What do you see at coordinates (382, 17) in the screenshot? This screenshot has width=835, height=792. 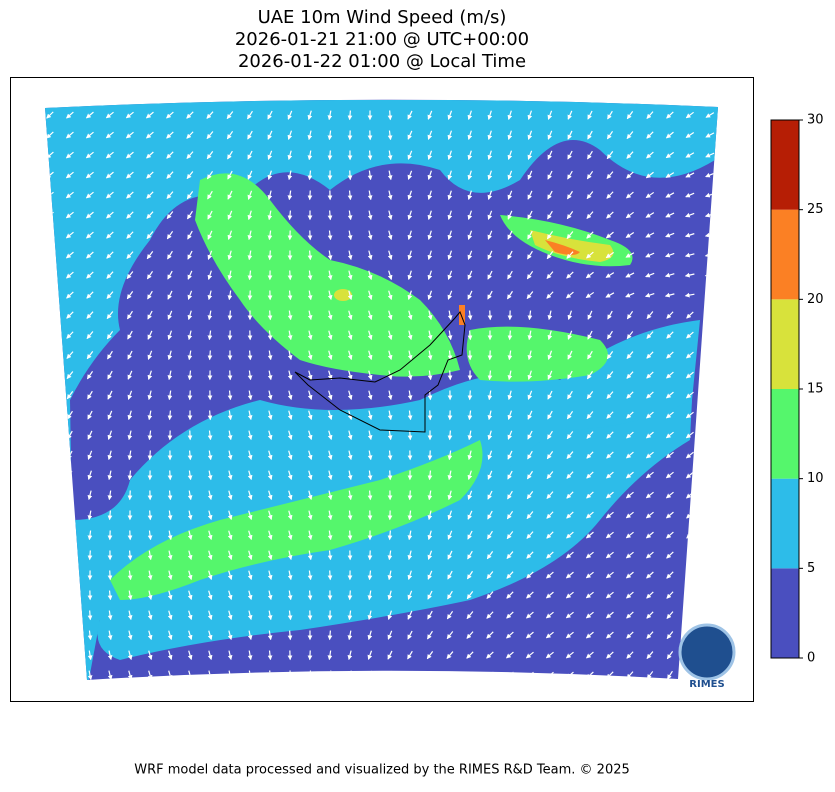 I see `title-line: UAE 10m Wind Speed (m/s)` at bounding box center [382, 17].